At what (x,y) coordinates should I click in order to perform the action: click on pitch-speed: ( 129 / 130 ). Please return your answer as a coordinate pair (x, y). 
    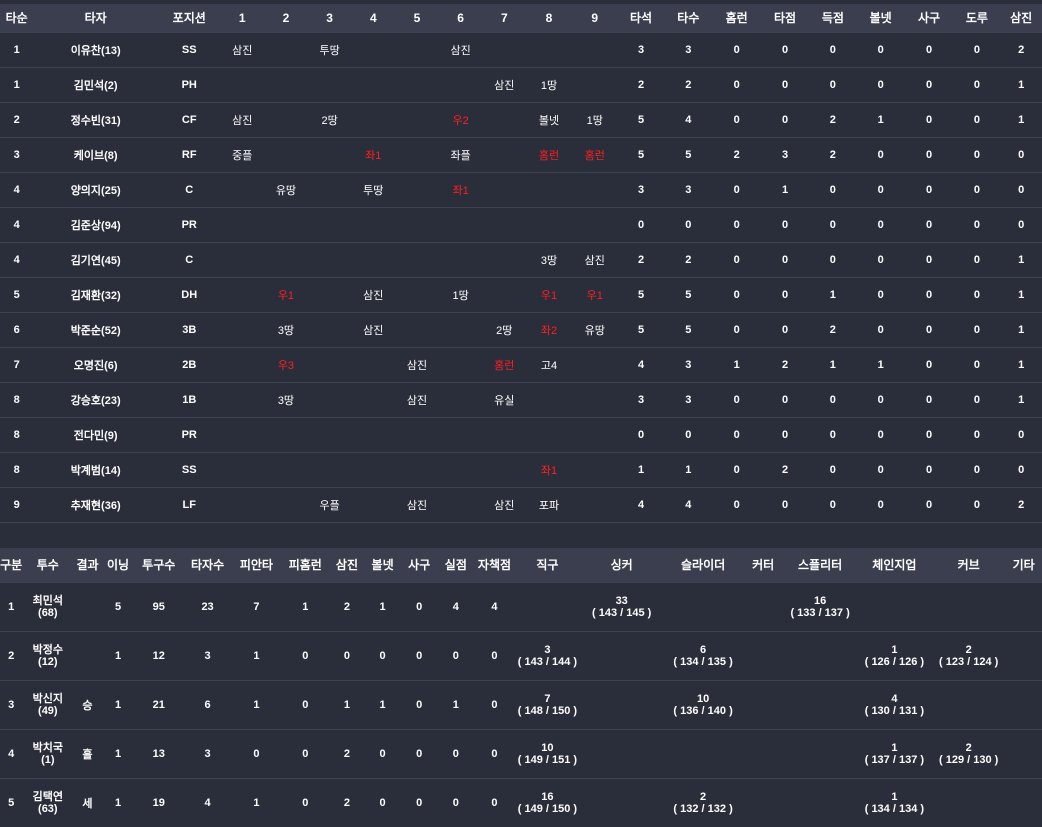
    Looking at the image, I should click on (969, 759).